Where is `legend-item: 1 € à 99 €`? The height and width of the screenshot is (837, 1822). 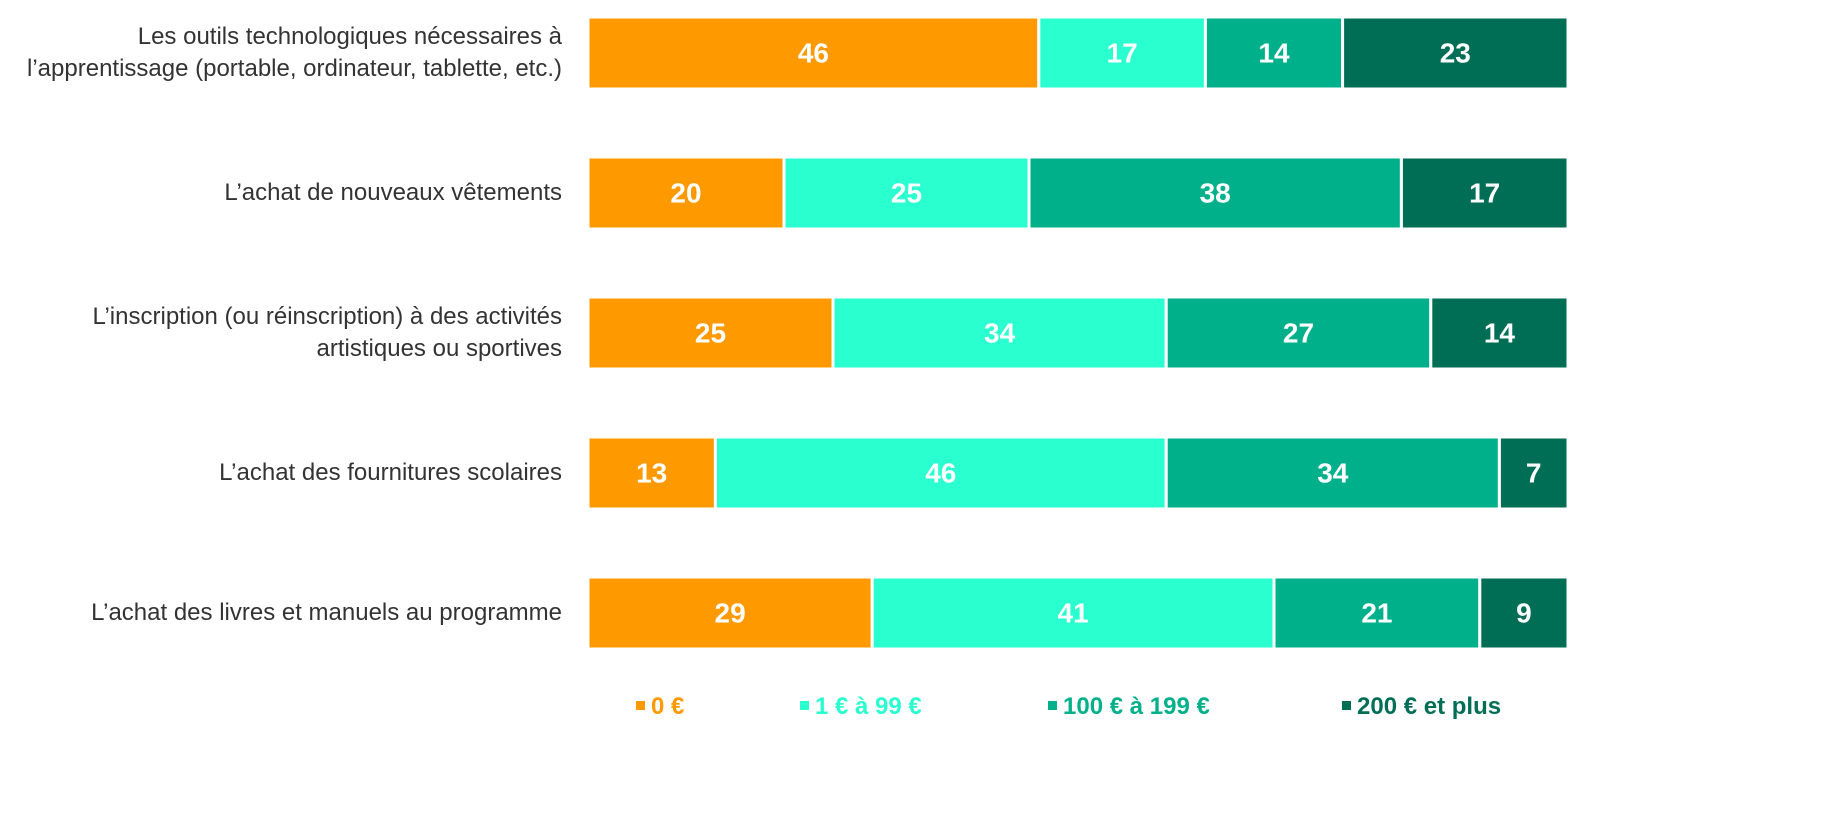 legend-item: 1 € à 99 € is located at coordinates (861, 707).